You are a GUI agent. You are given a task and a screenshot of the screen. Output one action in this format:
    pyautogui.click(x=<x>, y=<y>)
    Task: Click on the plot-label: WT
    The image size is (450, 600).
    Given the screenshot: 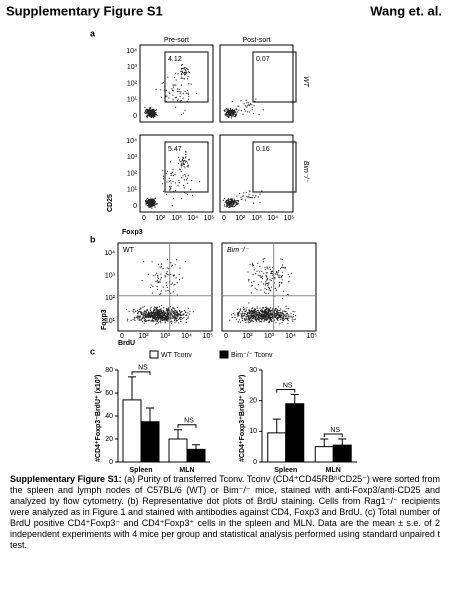 What is the action you would take?
    pyautogui.click(x=129, y=250)
    